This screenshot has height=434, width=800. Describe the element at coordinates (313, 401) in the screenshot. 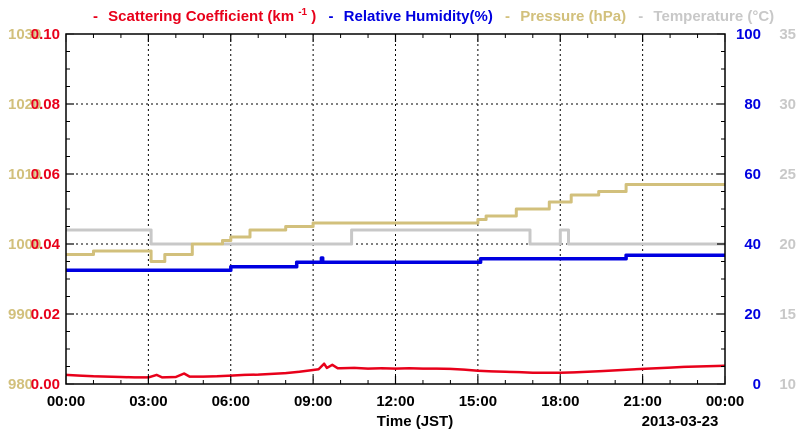

I see `x-tick-label: 09:00` at that location.